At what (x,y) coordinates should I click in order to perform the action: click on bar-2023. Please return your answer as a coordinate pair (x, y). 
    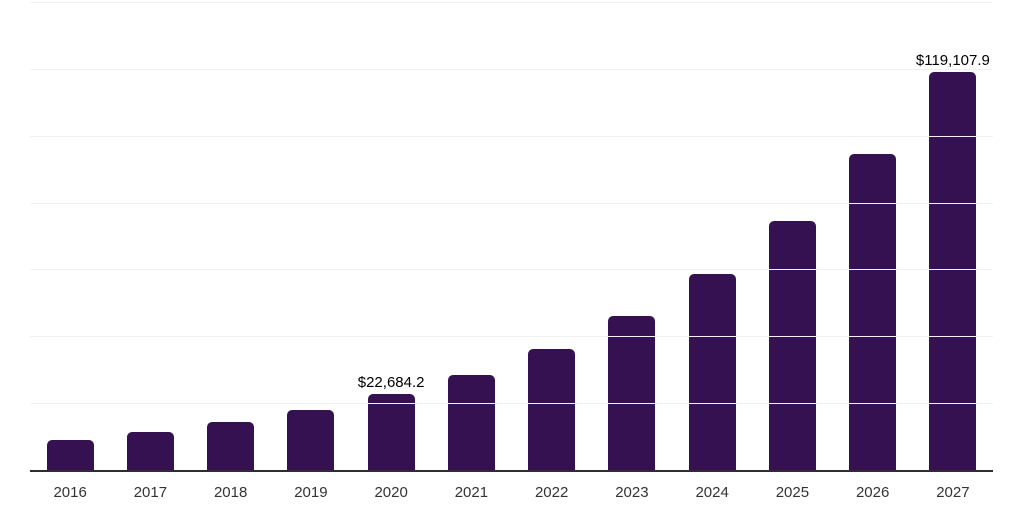
    Looking at the image, I should click on (632, 392).